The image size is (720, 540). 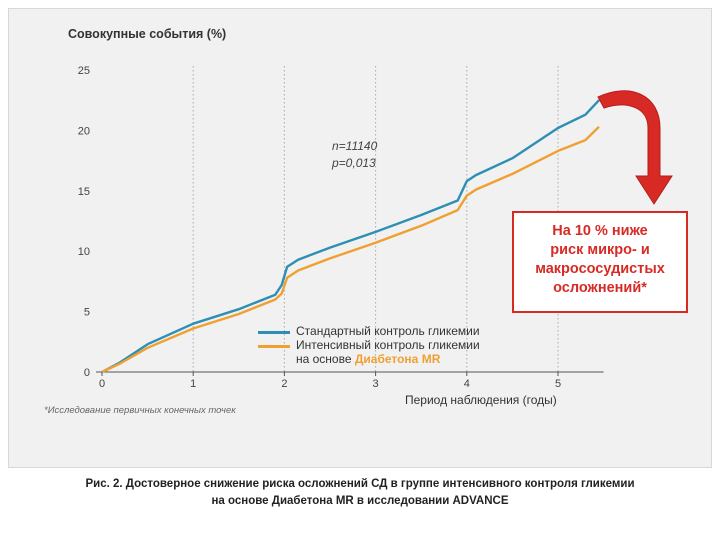 I want to click on y-tick-label-20: 20, so click(x=84, y=131).